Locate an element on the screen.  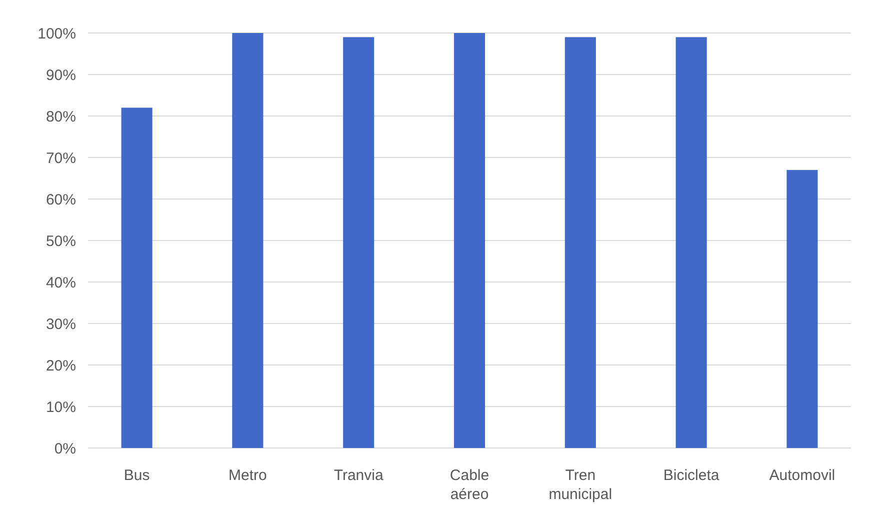
x-tick-label: Cable aéreo is located at coordinates (470, 485).